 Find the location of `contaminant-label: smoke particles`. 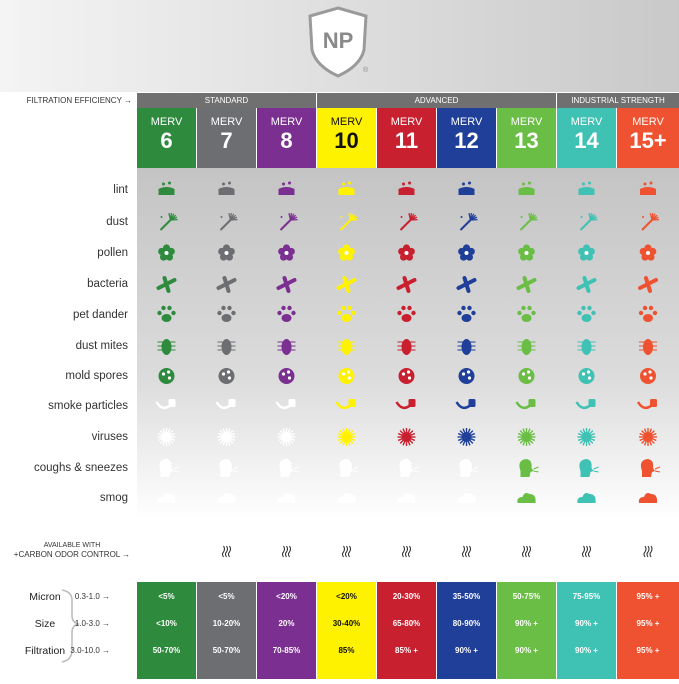

contaminant-label: smoke particles is located at coordinates (88, 406).